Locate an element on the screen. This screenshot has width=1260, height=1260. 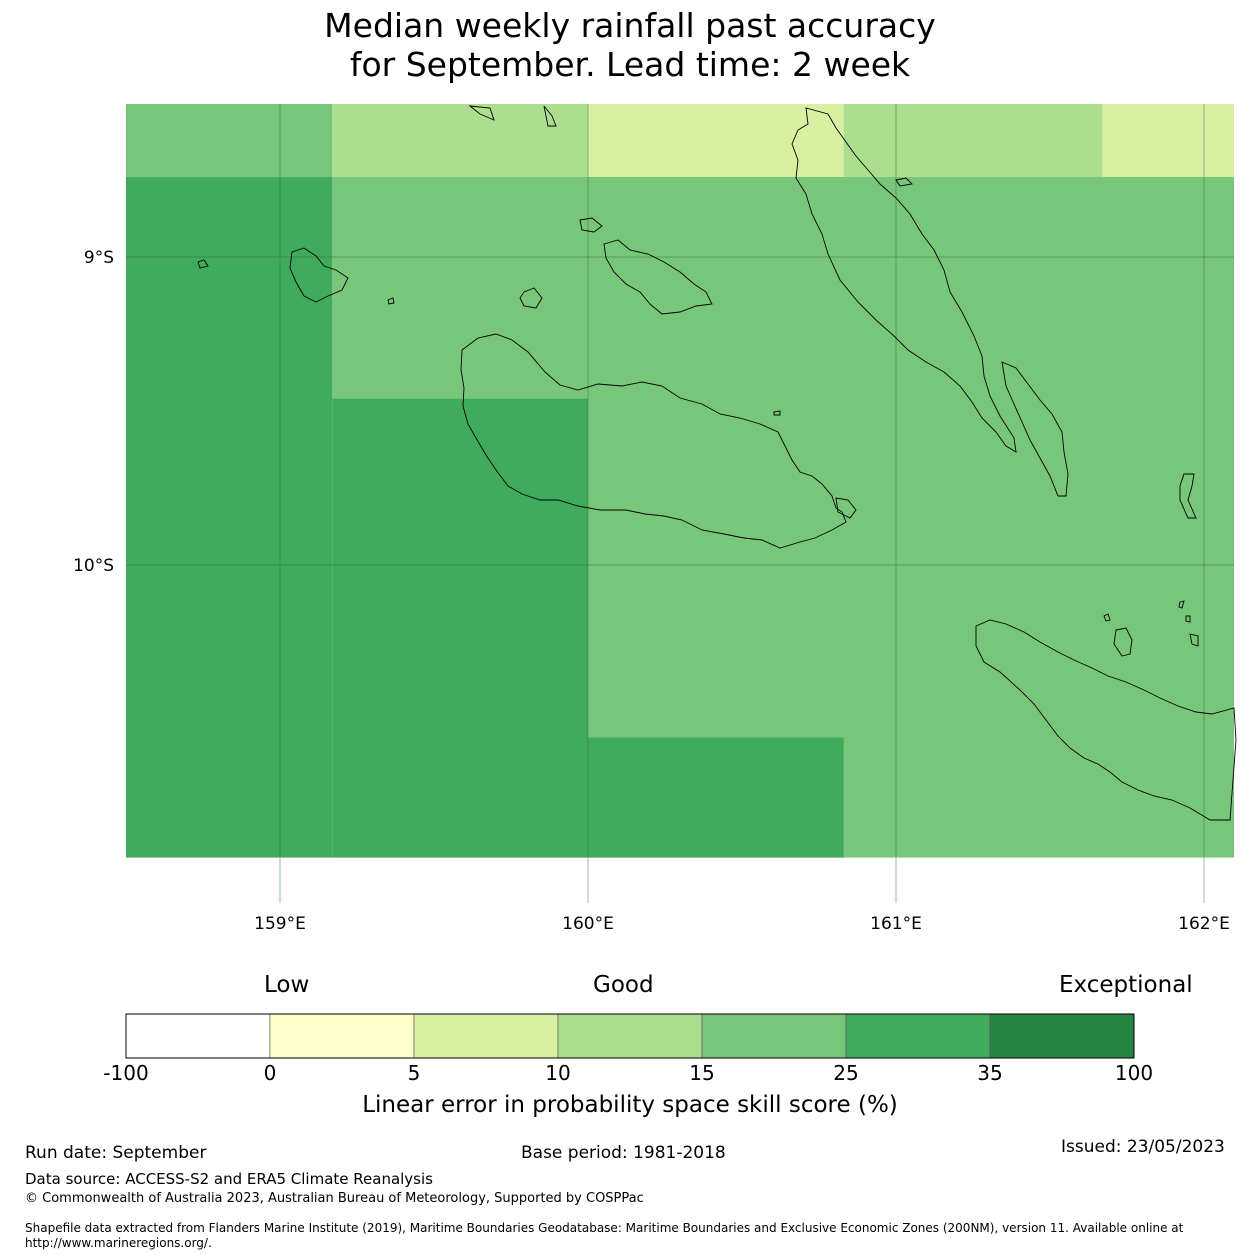
colorbar-tick-label: -100 is located at coordinates (126, 1073).